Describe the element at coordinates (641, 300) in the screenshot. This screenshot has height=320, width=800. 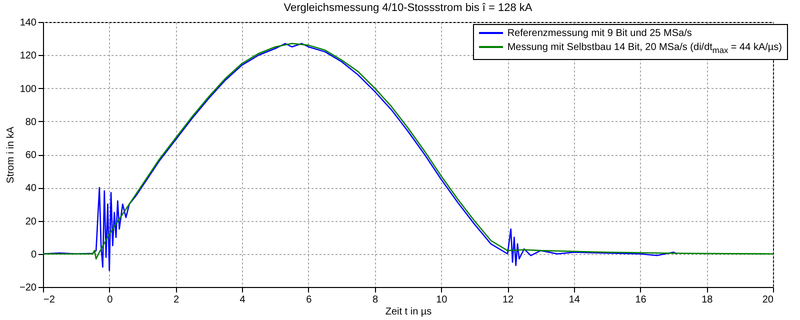
I see `x-tick-label: 16` at that location.